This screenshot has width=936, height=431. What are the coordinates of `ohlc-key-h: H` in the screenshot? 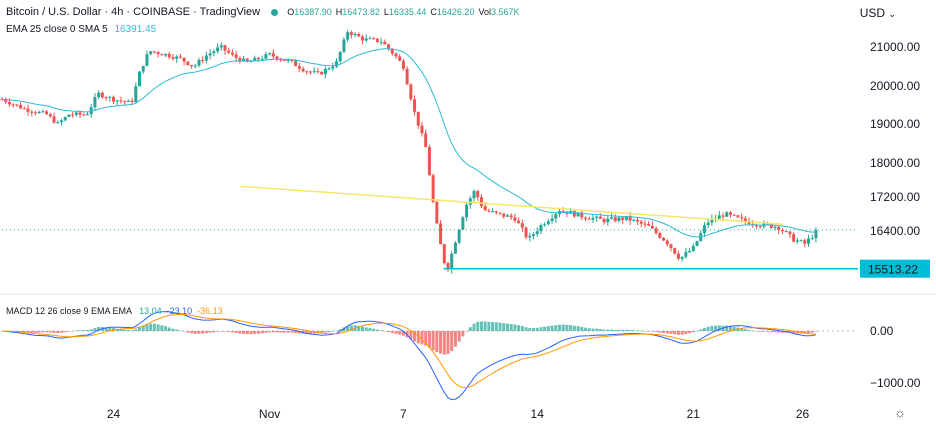 It's located at (339, 12).